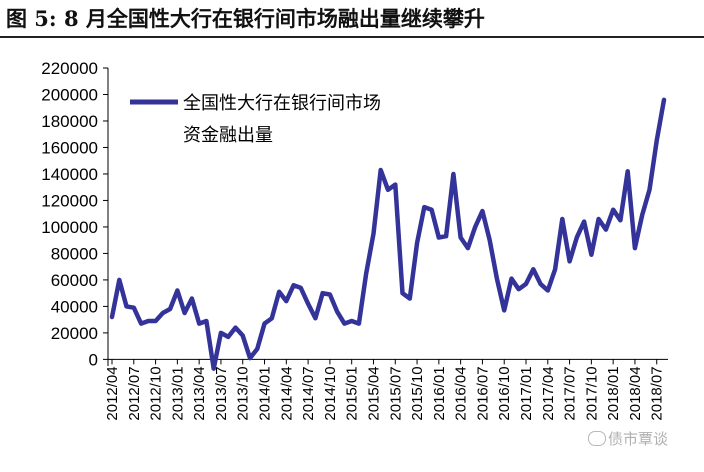 This screenshot has height=472, width=704. Describe the element at coordinates (613, 393) in the screenshot. I see `x-tick-label: 2018/01` at that location.